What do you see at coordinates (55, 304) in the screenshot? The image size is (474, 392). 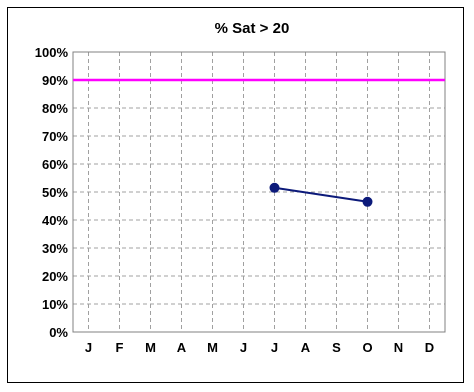 I see `y-tick-label: 10%` at bounding box center [55, 304].